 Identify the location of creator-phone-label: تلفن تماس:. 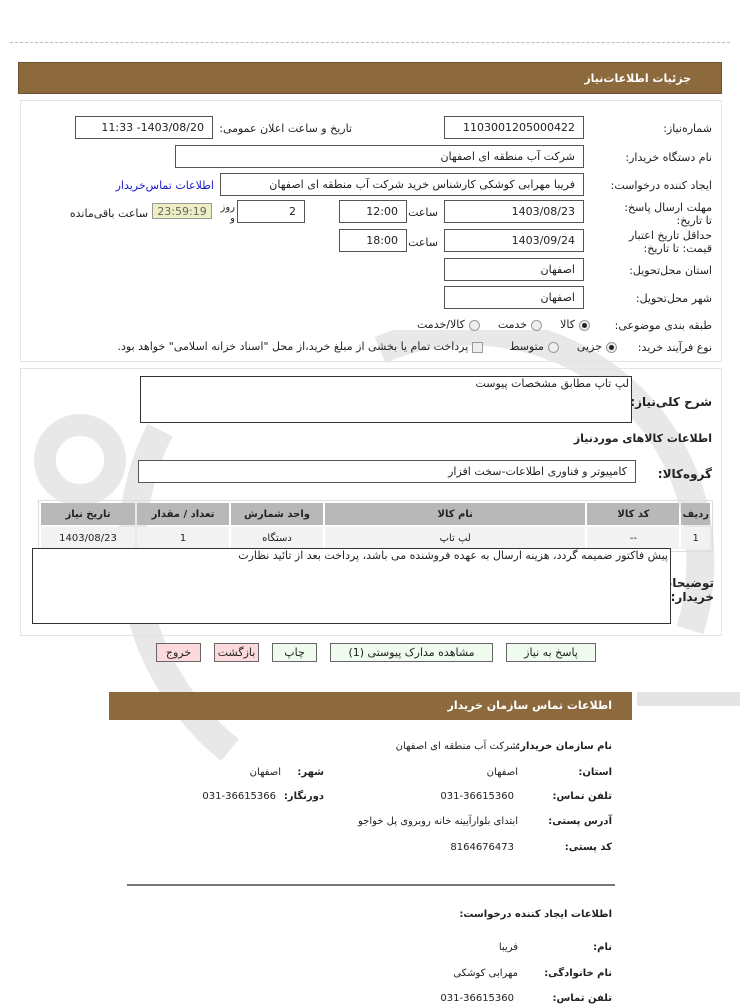
(582, 998).